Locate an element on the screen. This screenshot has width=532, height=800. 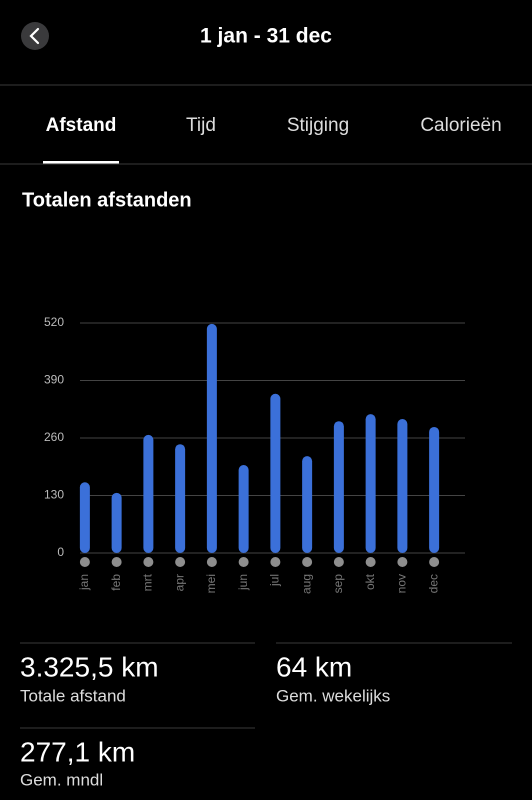
x-tick-label: jan is located at coordinates (84, 582).